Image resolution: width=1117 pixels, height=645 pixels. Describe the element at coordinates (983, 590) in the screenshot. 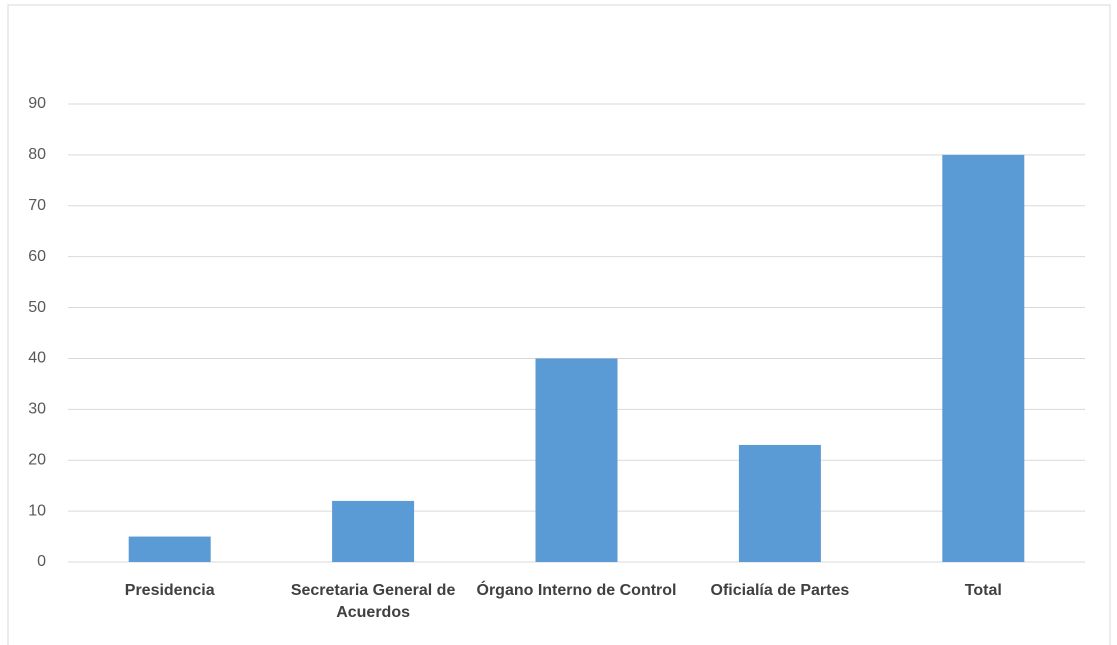

I see `x-tick-label: Total` at that location.